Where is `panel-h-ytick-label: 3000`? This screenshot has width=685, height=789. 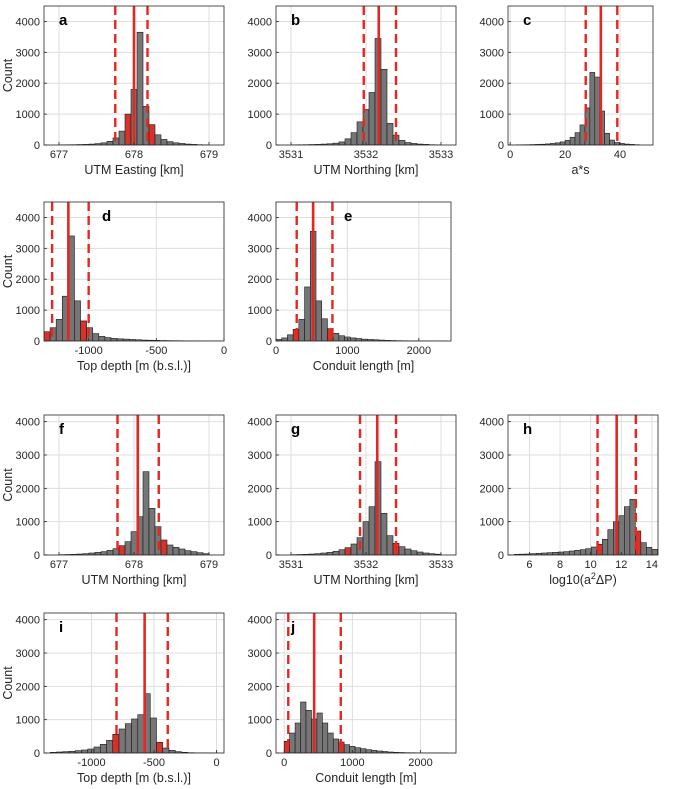 panel-h-ytick-label: 3000 is located at coordinates (492, 456).